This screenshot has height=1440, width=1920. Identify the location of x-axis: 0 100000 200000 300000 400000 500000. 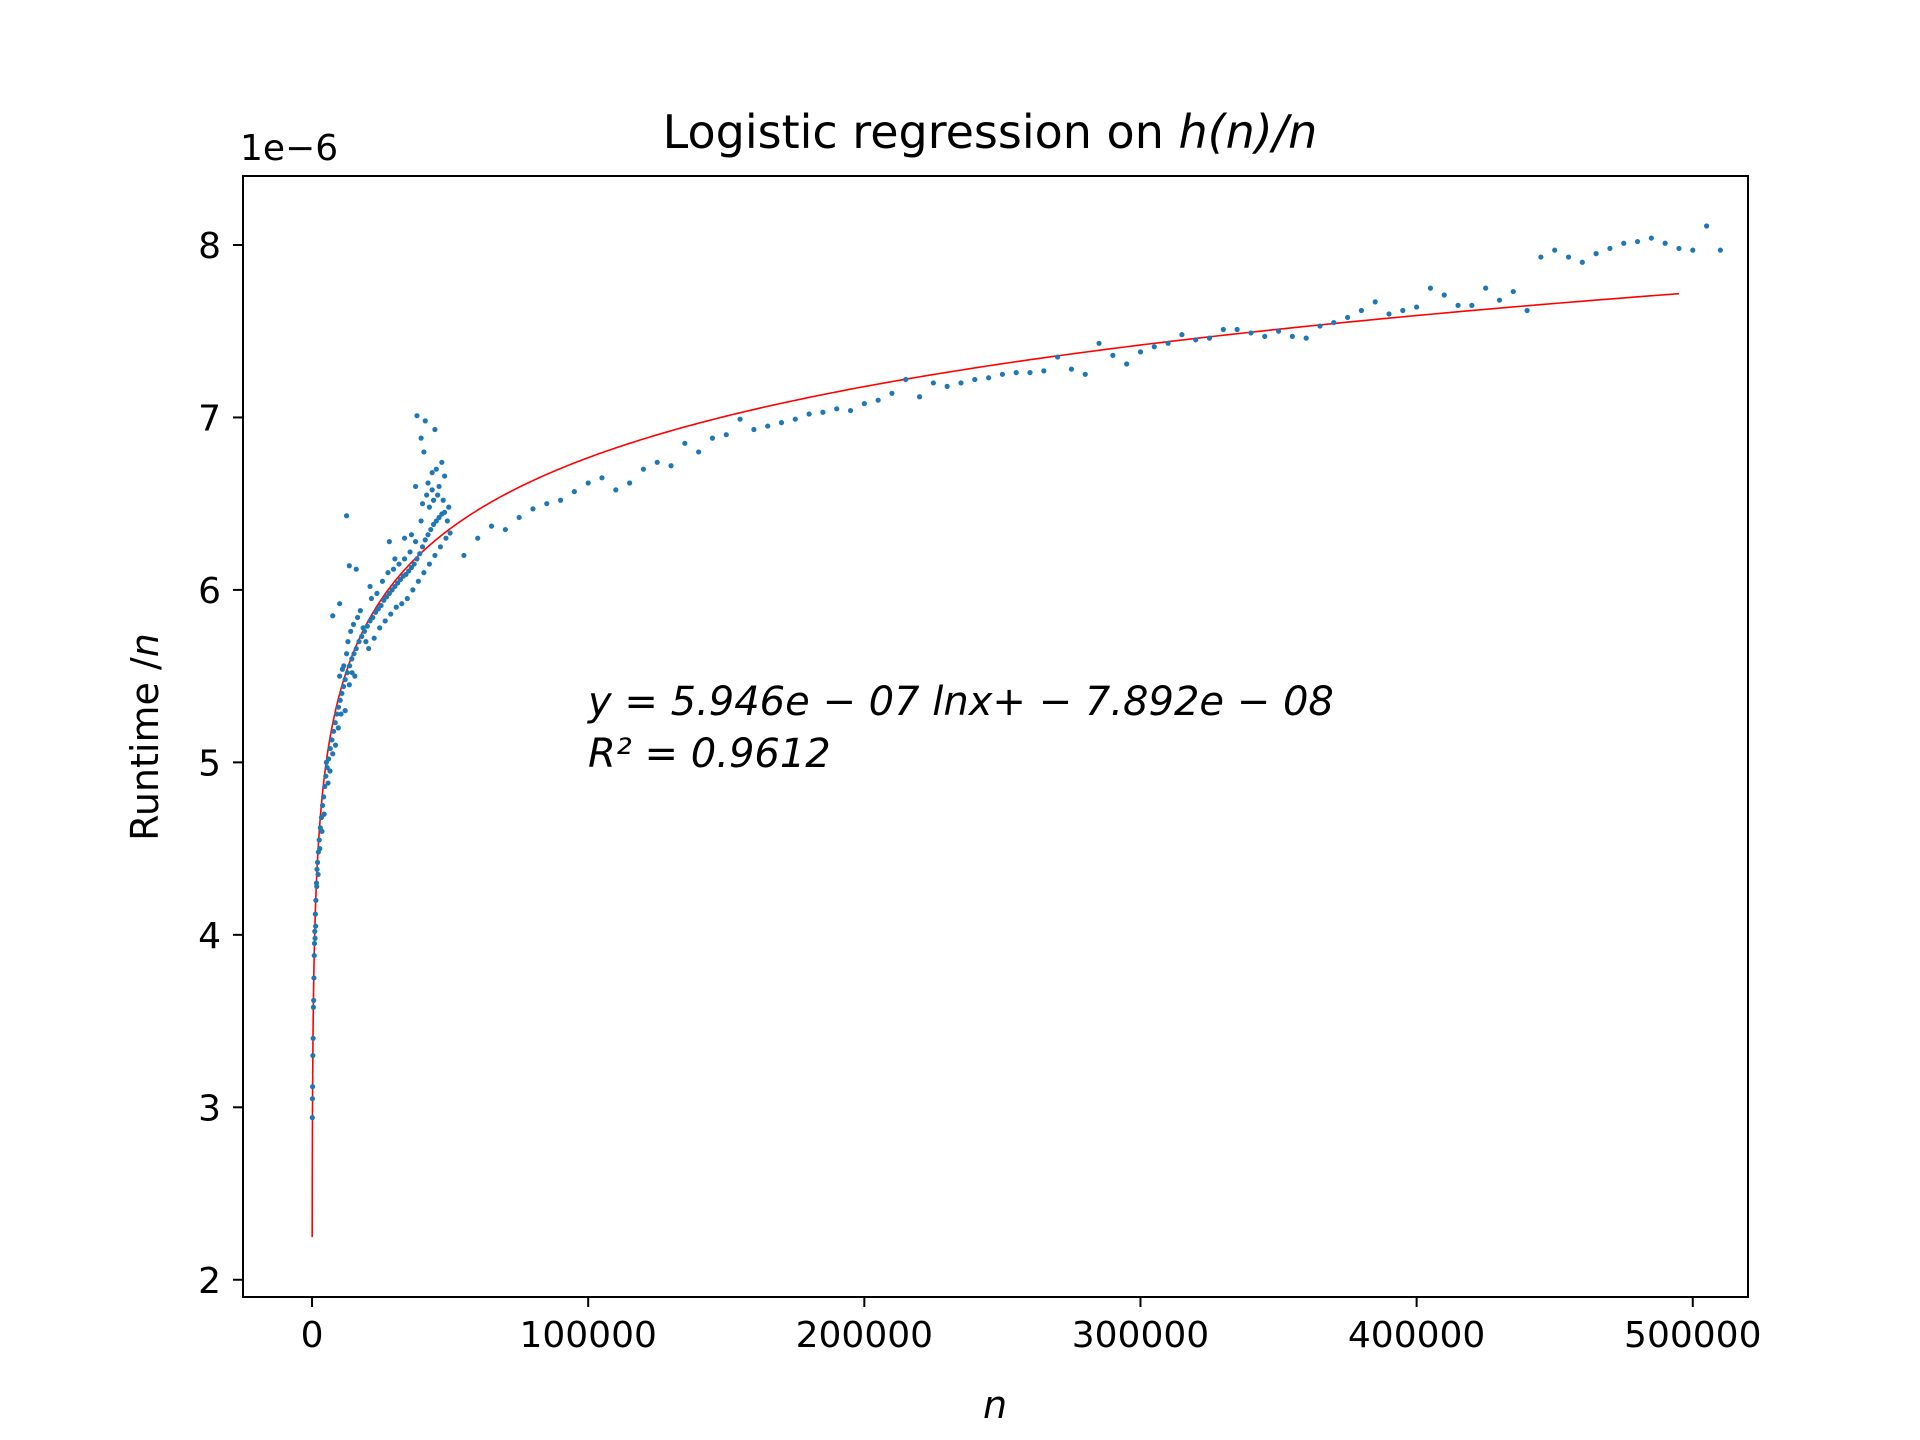
(1031, 1326).